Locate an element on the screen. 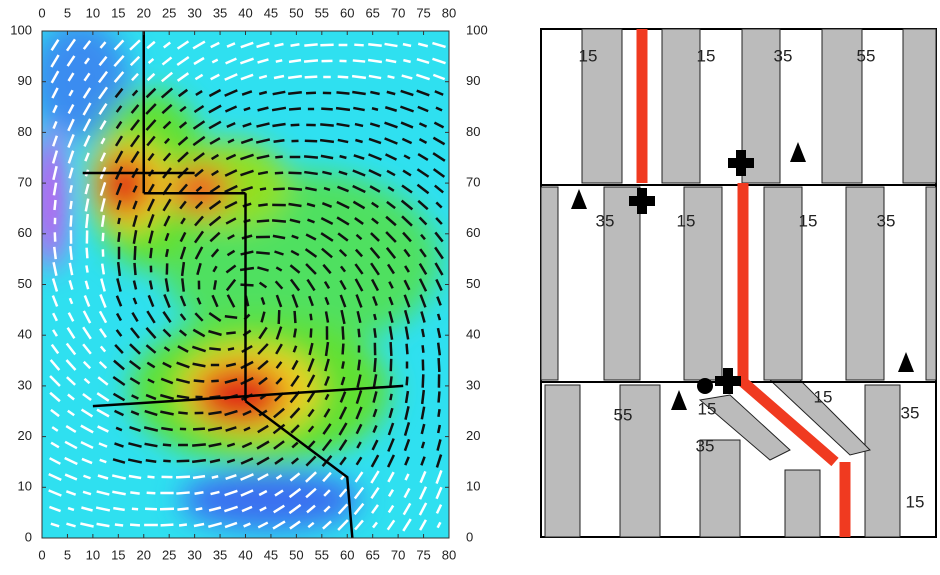 This screenshot has width=940, height=575. y-tick-label: 10 is located at coordinates (25, 486).